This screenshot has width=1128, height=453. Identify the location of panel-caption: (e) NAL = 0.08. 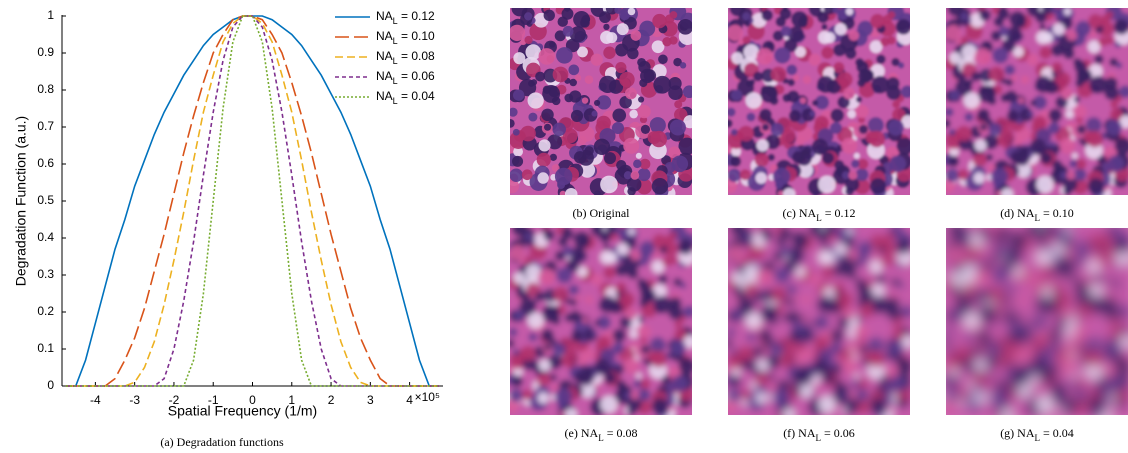
(601, 434).